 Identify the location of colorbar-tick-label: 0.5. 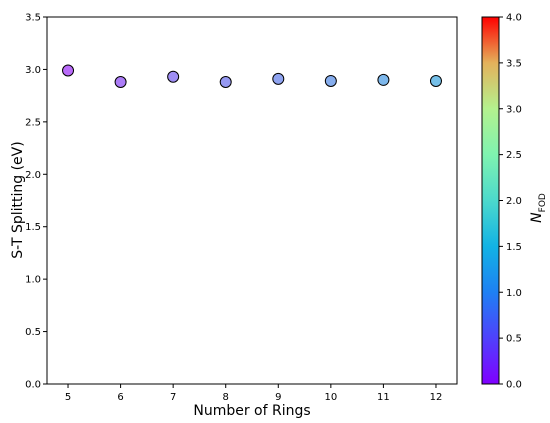
(514, 339).